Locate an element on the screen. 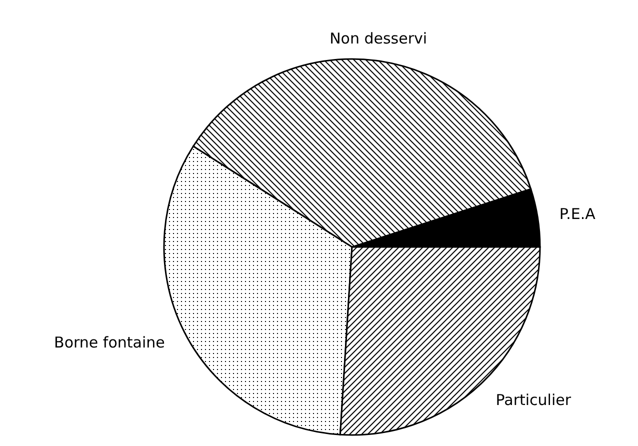 The image size is (638, 446). slice-label: Borne fontaine is located at coordinates (109, 342).